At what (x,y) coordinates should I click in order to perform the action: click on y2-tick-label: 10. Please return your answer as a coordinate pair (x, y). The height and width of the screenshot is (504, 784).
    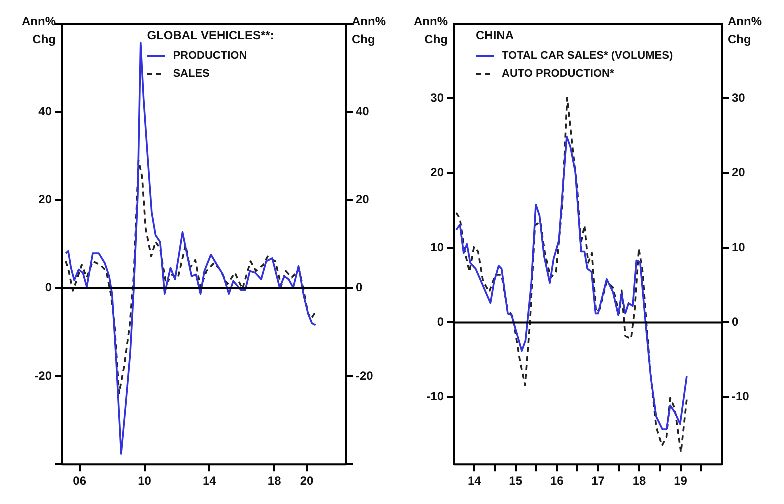
    Looking at the image, I should click on (739, 247).